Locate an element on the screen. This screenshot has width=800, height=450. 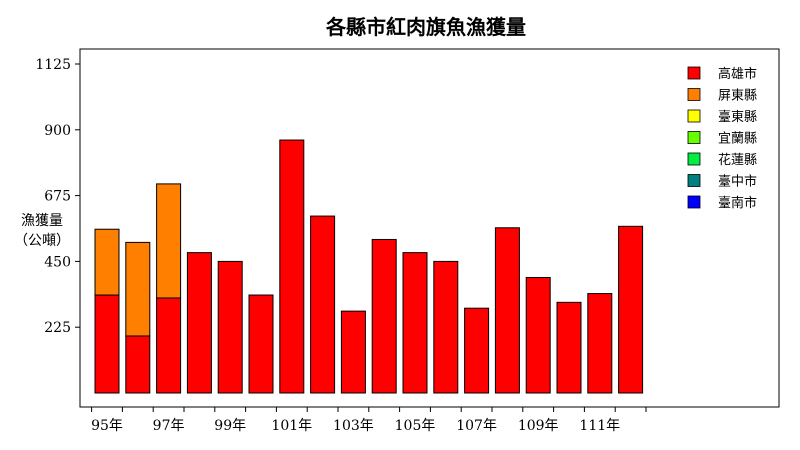
x-tick-label: 111年 is located at coordinates (599, 426).